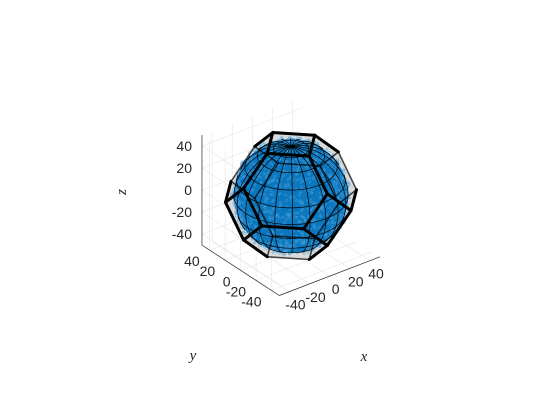 The image size is (560, 420). Describe the element at coordinates (122, 192) in the screenshot. I see `z-axis-label: z` at that location.